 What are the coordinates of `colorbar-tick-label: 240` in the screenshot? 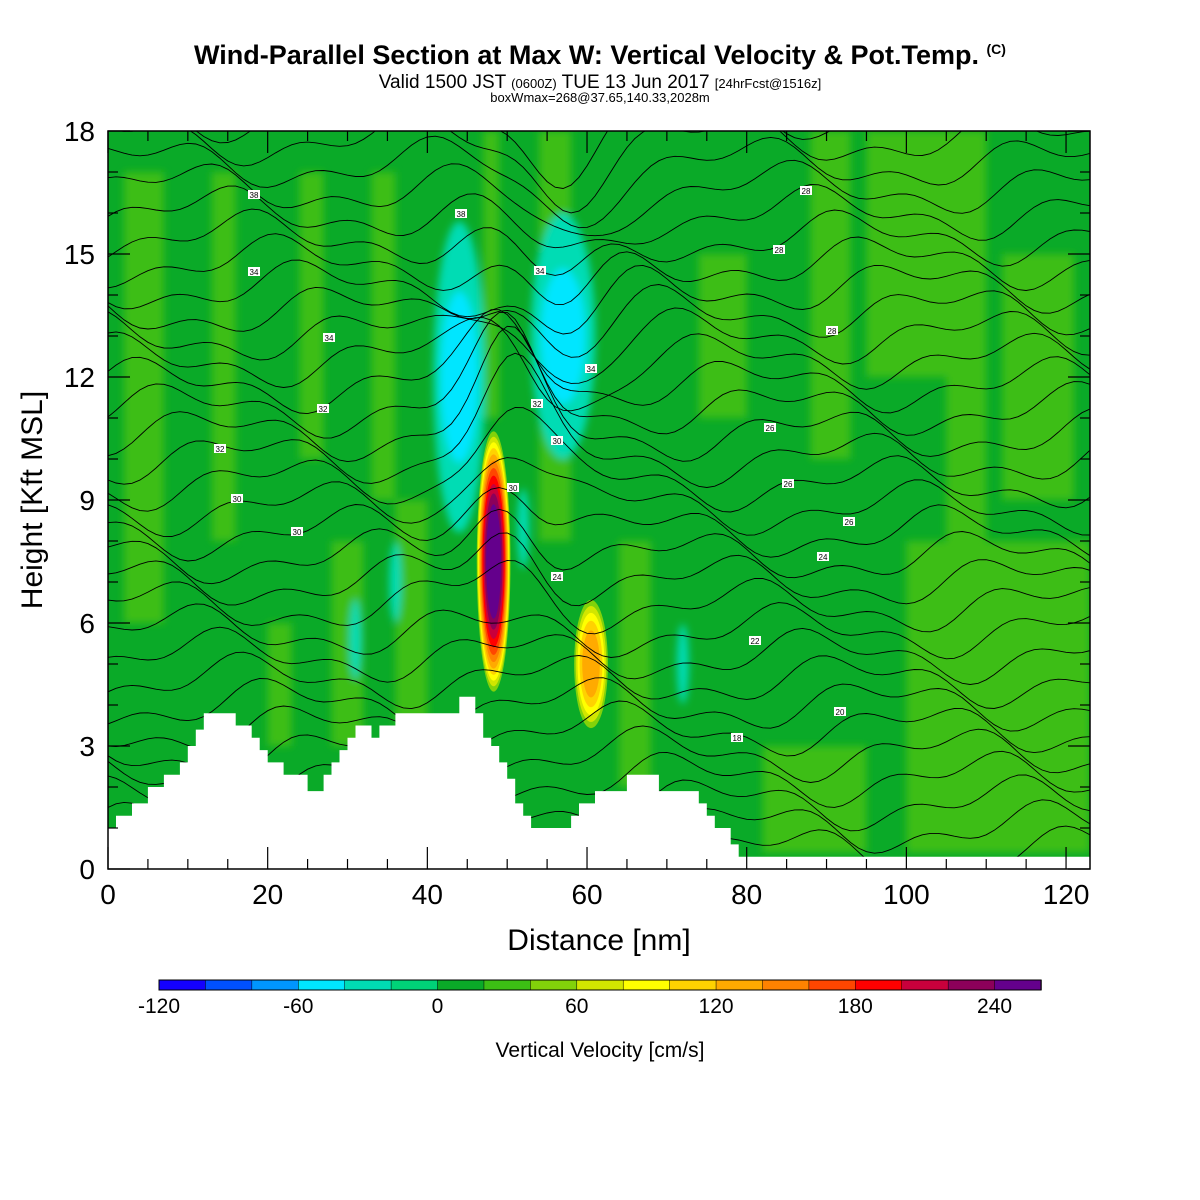 It's located at (994, 1006).